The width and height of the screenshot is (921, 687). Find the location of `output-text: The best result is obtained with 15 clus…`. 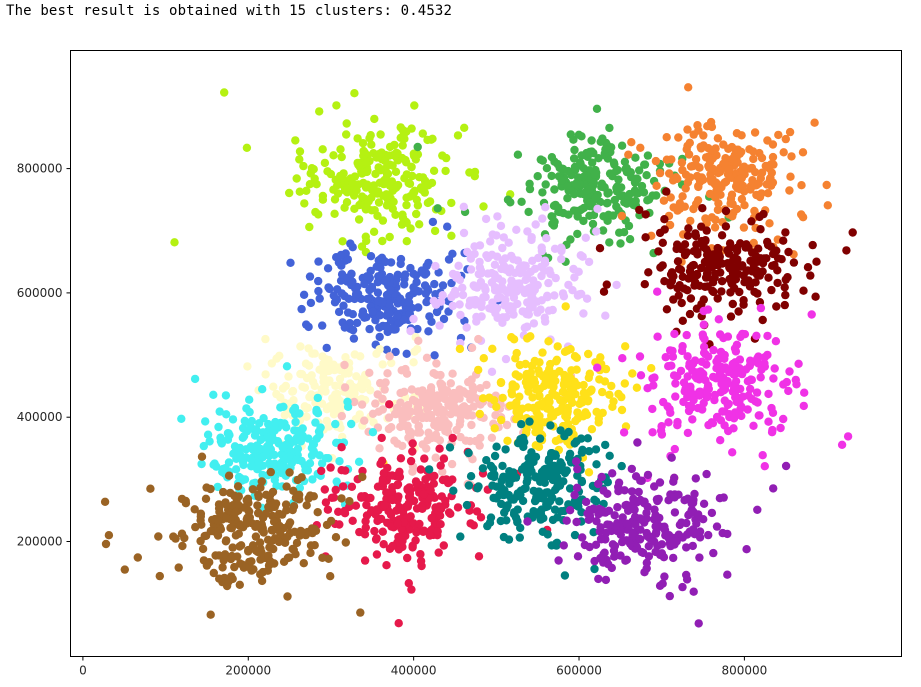

output-text: The best result is obtained with 15 clus… is located at coordinates (229, 11).